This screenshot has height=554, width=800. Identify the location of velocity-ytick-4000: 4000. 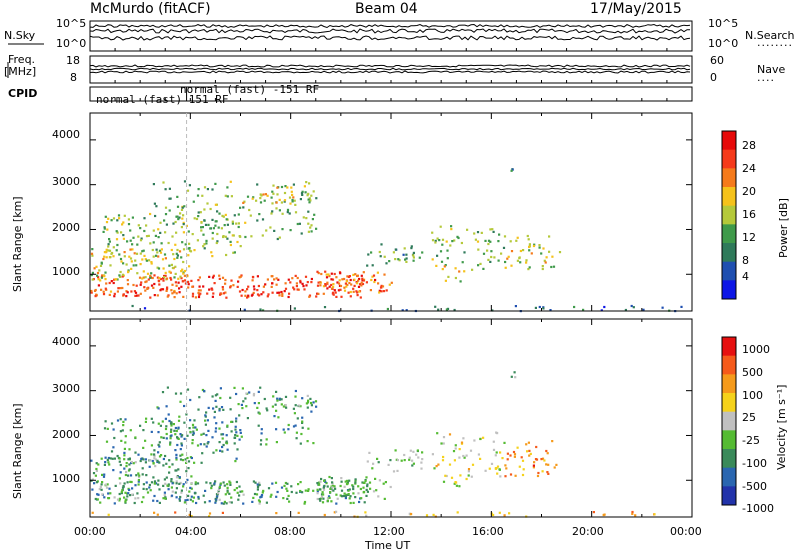
(66, 341).